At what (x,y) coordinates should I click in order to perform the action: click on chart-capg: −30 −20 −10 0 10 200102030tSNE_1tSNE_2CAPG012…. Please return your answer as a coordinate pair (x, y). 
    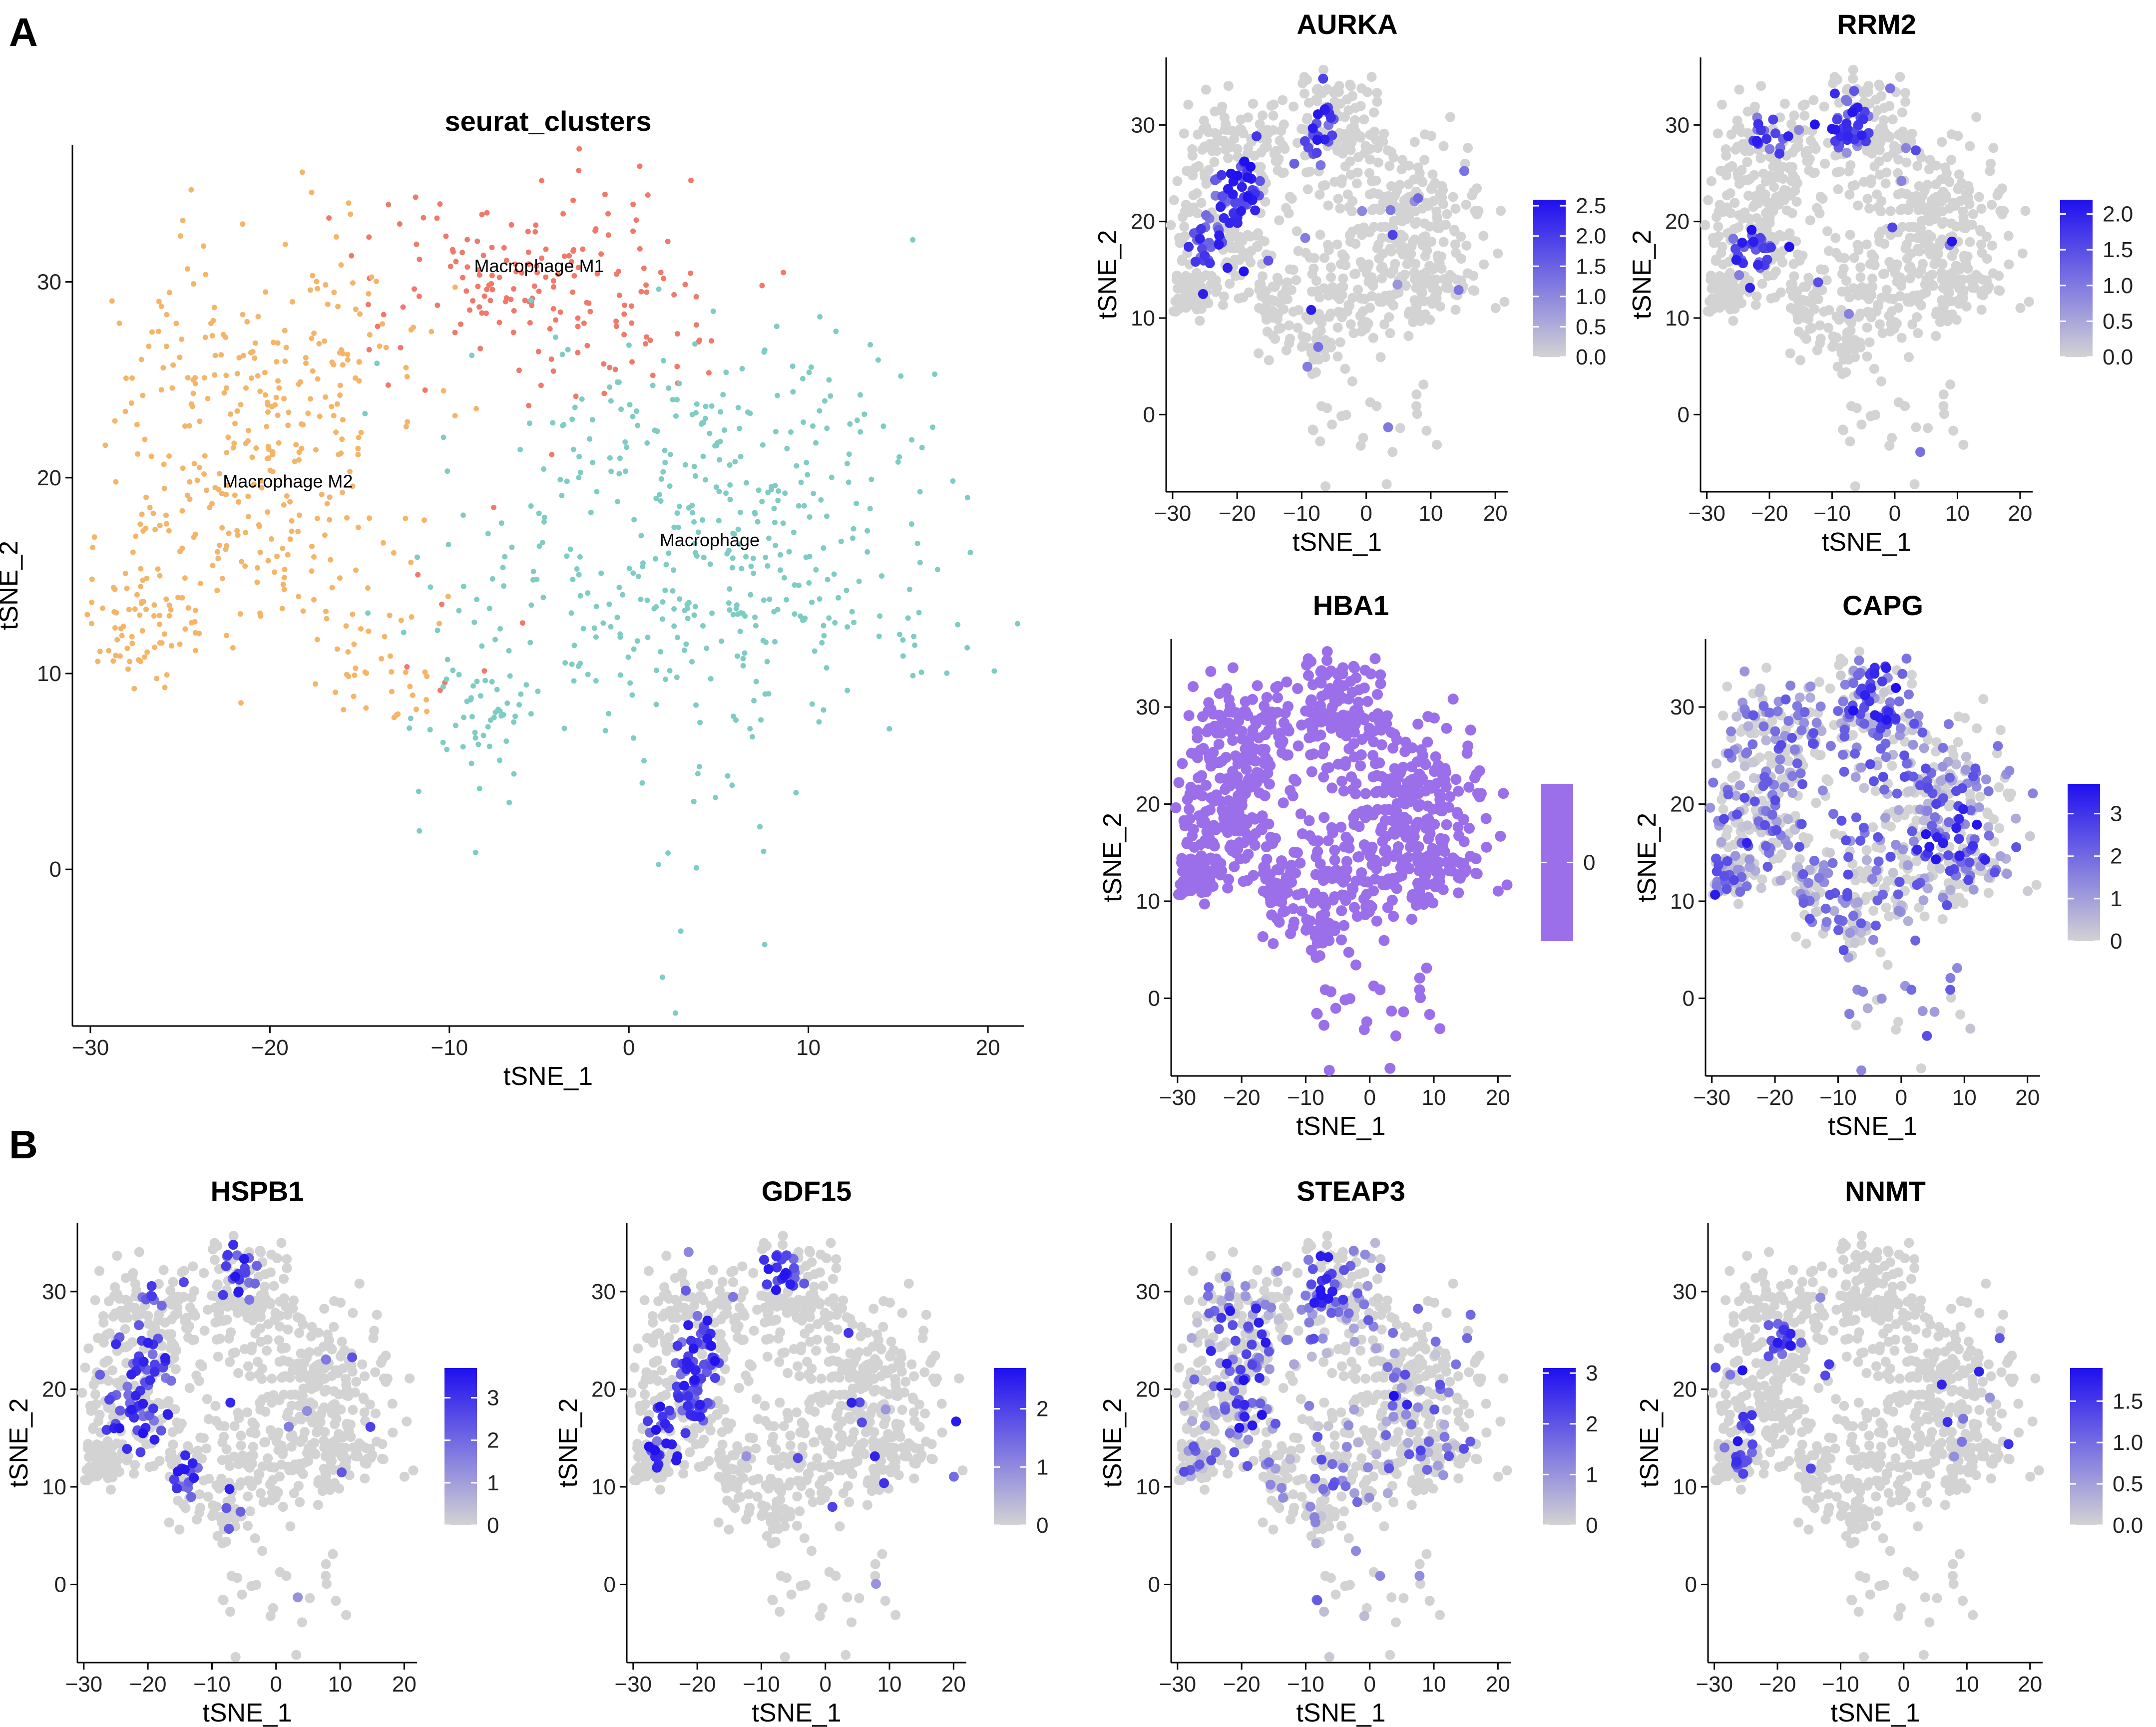
    Looking at the image, I should click on (1877, 865).